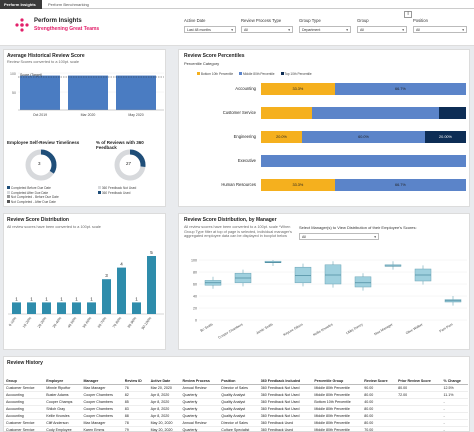 This screenshot has height=432, width=474. What do you see at coordinates (135, 380) in the screenshot?
I see `column-header: Review ID` at bounding box center [135, 380].